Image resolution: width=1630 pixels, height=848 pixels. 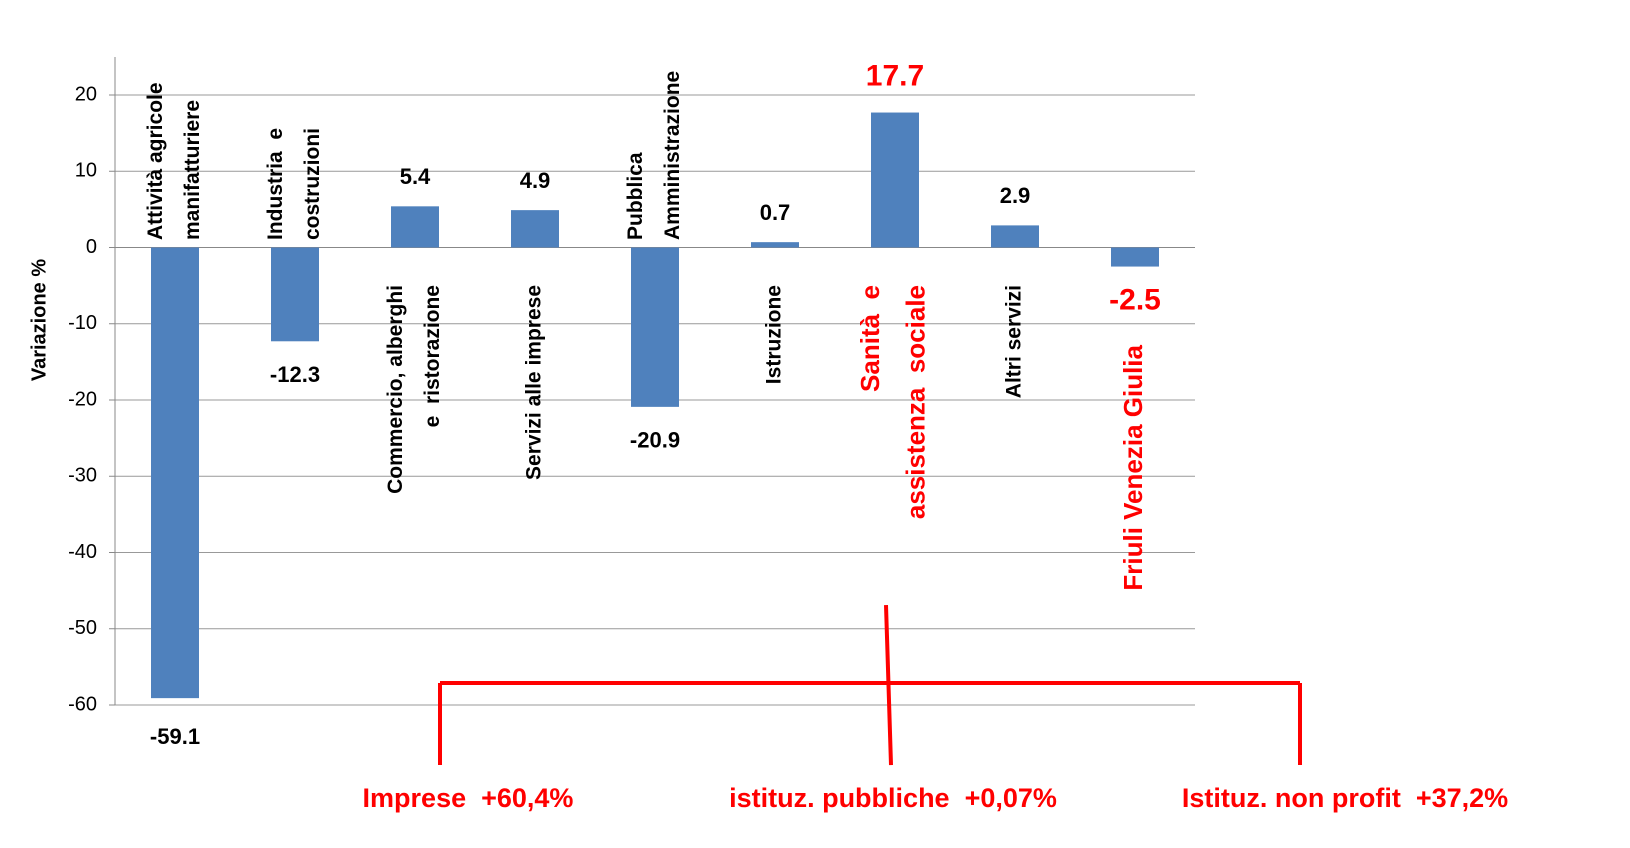 I want to click on x-tick-label: costruzioni, so click(x=312, y=184).